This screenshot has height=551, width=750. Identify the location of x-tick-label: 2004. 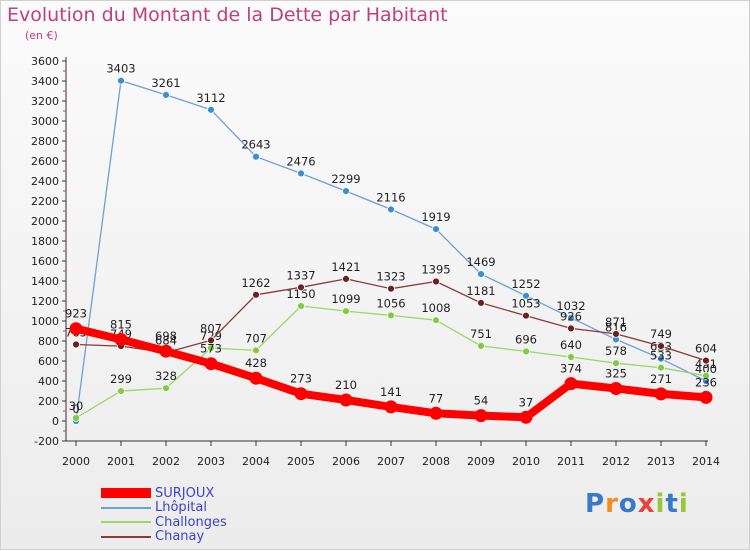
(256, 461).